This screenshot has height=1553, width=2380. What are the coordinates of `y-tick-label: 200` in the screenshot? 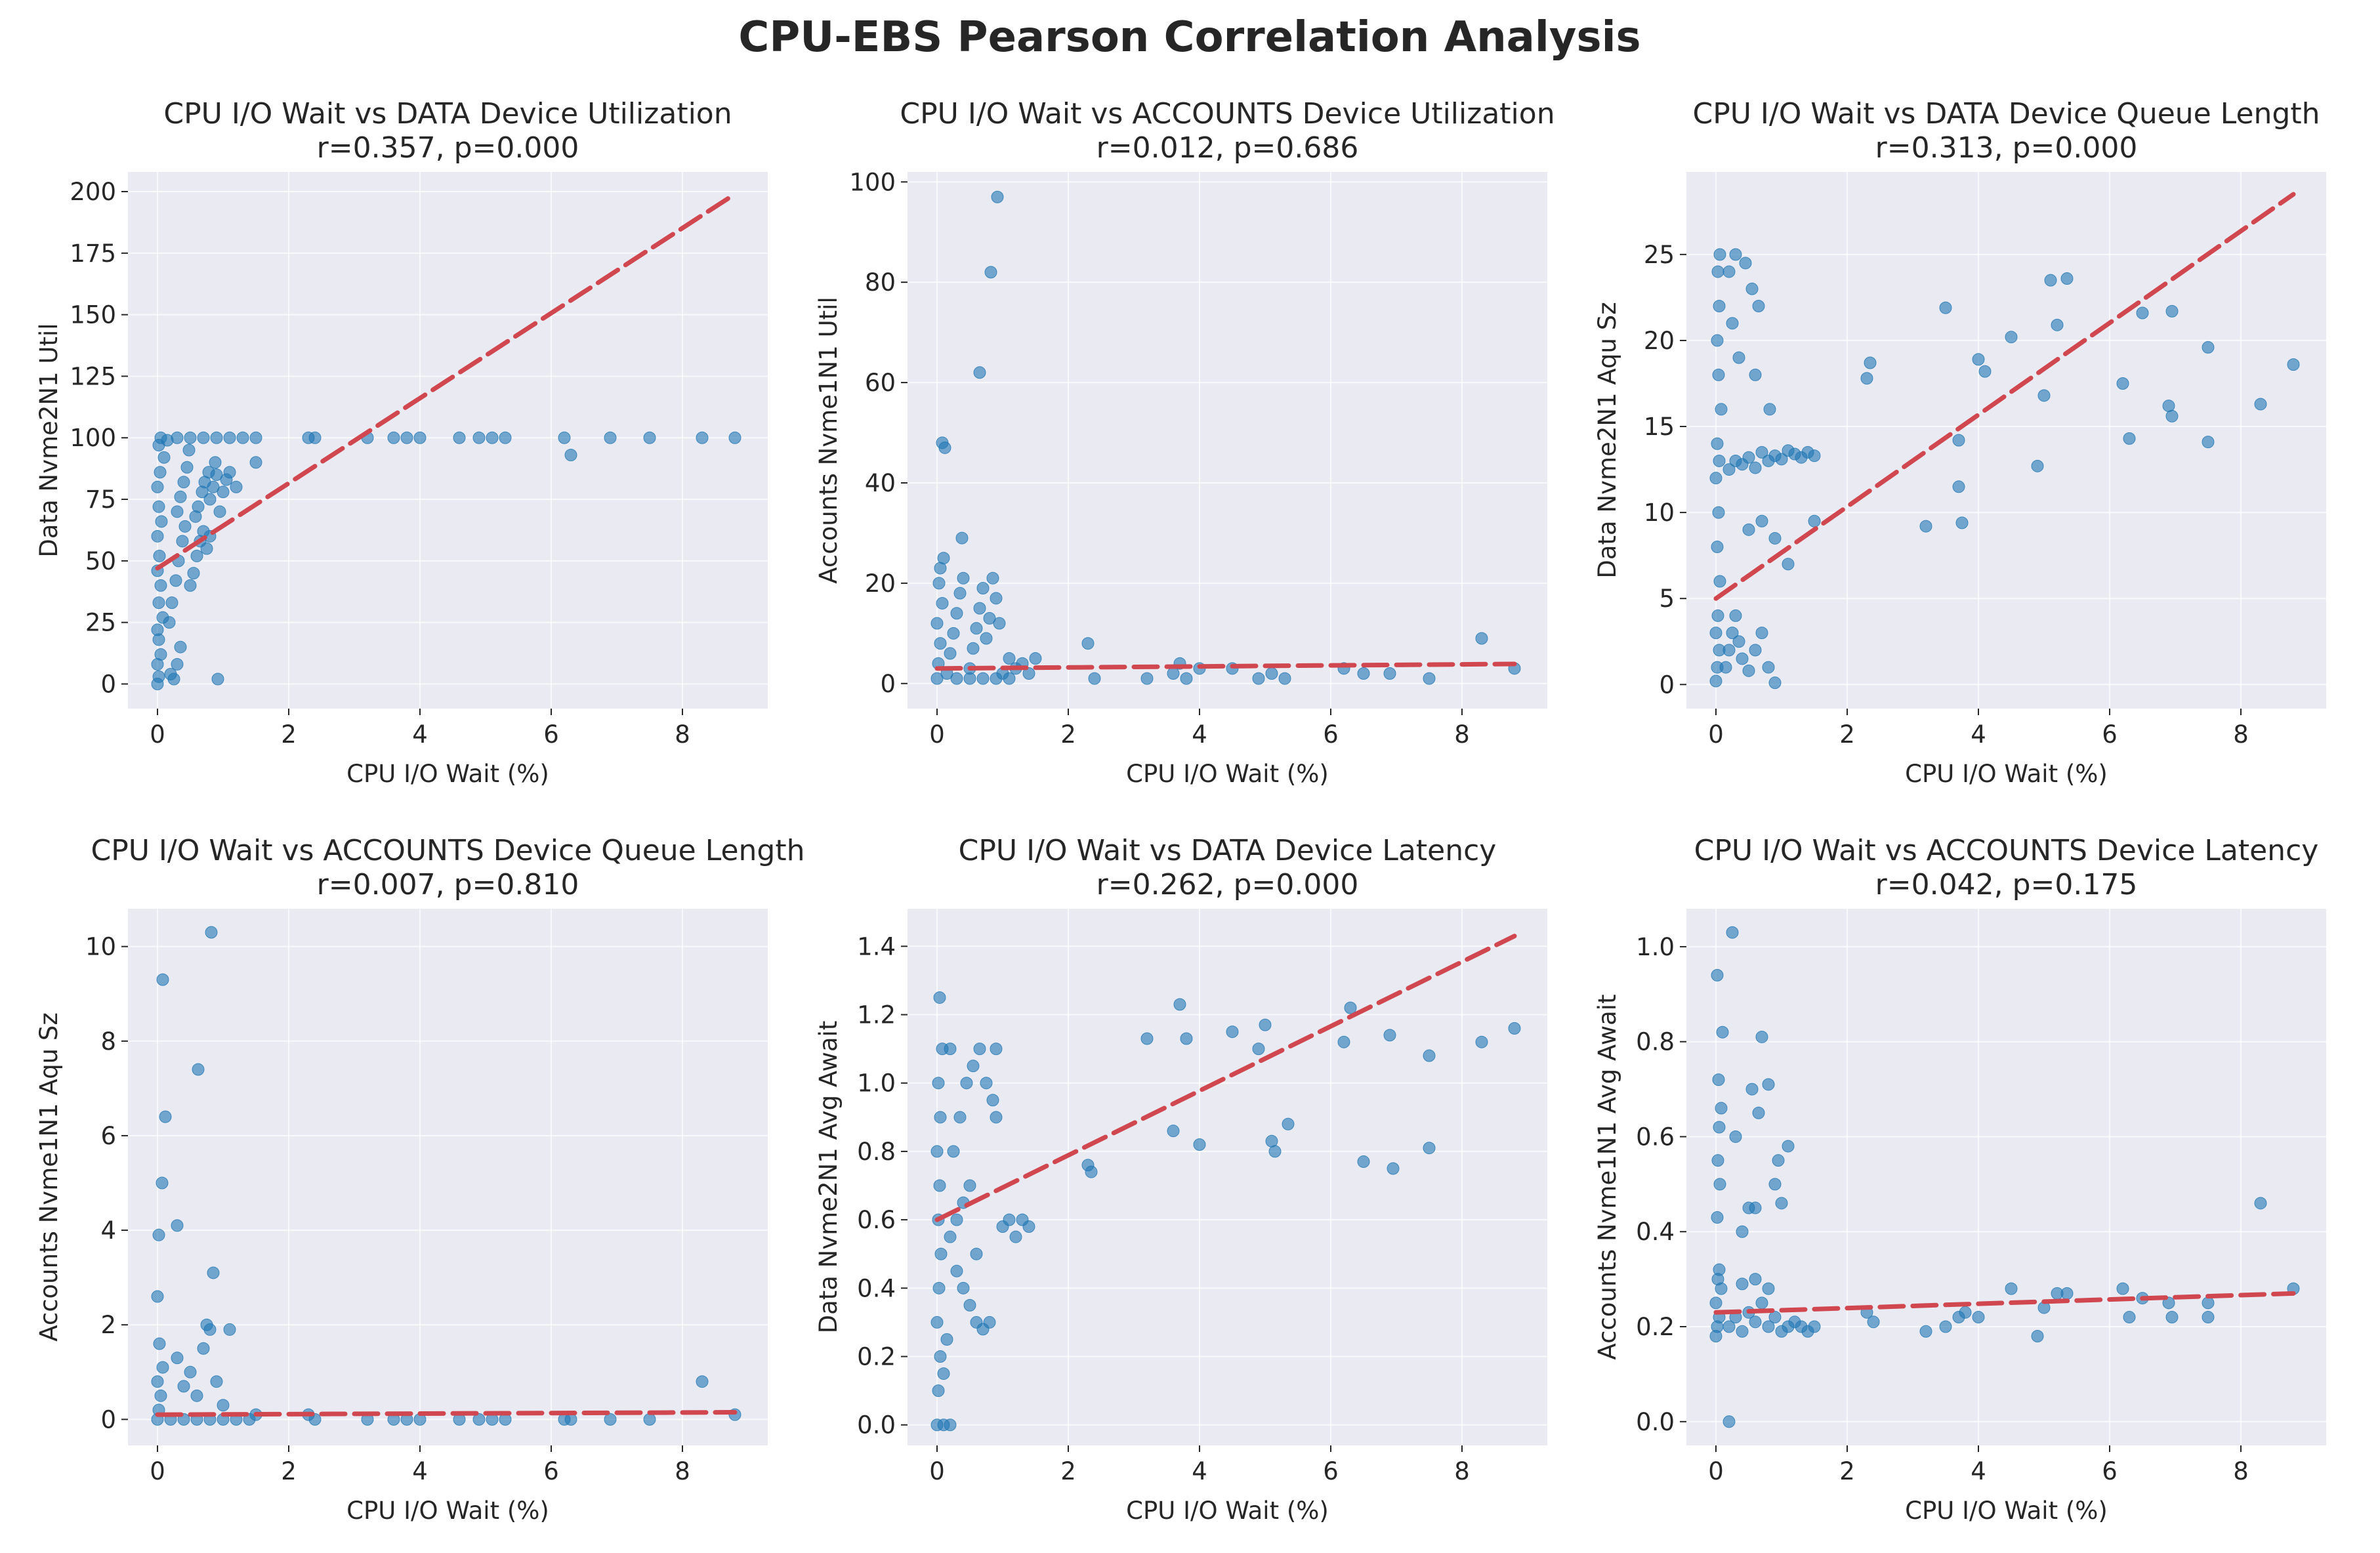 It's located at (93, 192).